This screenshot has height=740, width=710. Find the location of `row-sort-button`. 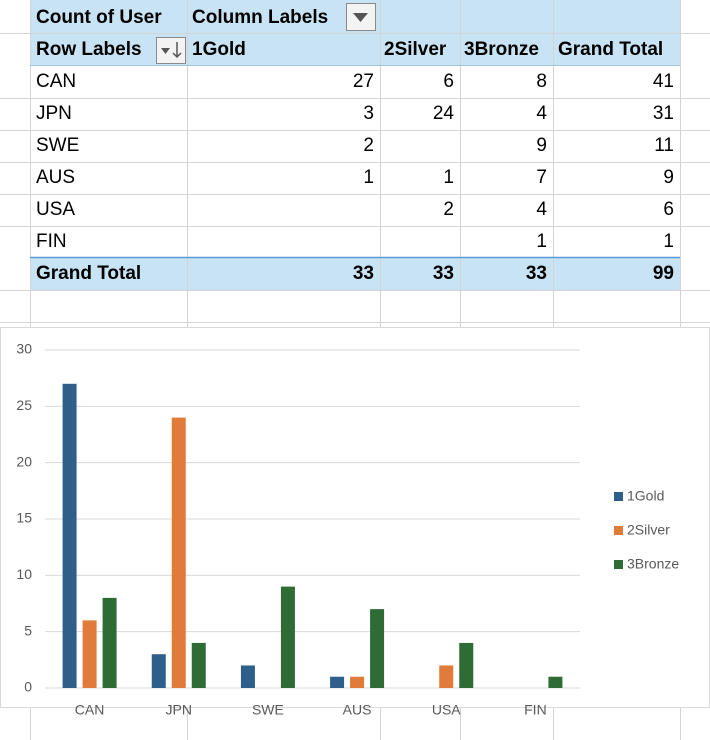

row-sort-button is located at coordinates (171, 50).